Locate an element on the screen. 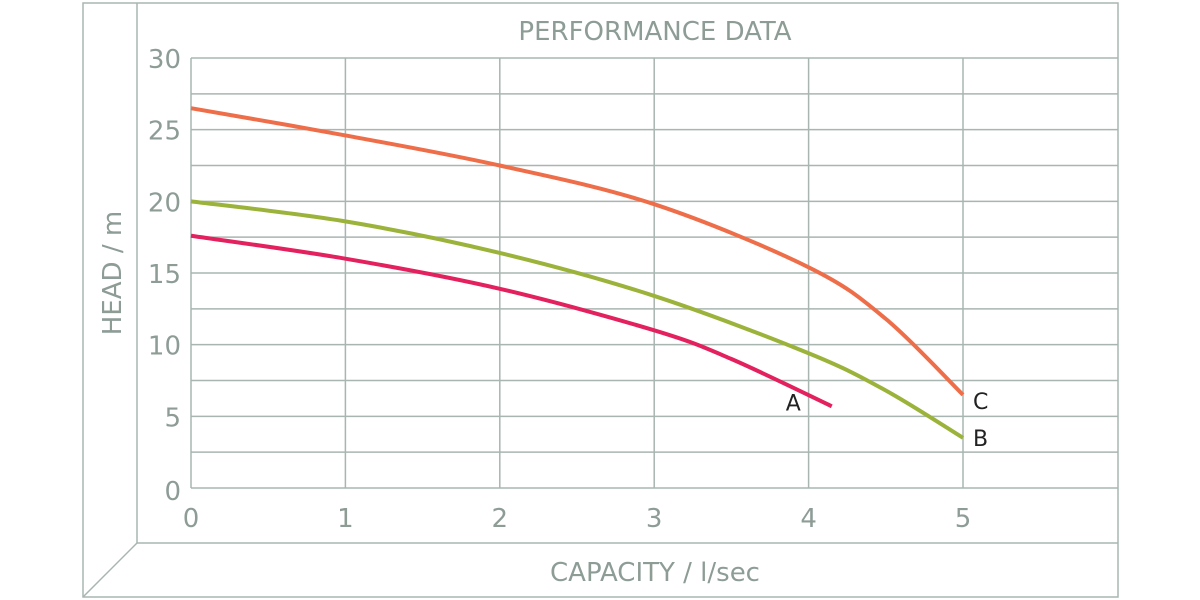 This screenshot has height=600, width=1200. curve-label-c: C is located at coordinates (980, 402).